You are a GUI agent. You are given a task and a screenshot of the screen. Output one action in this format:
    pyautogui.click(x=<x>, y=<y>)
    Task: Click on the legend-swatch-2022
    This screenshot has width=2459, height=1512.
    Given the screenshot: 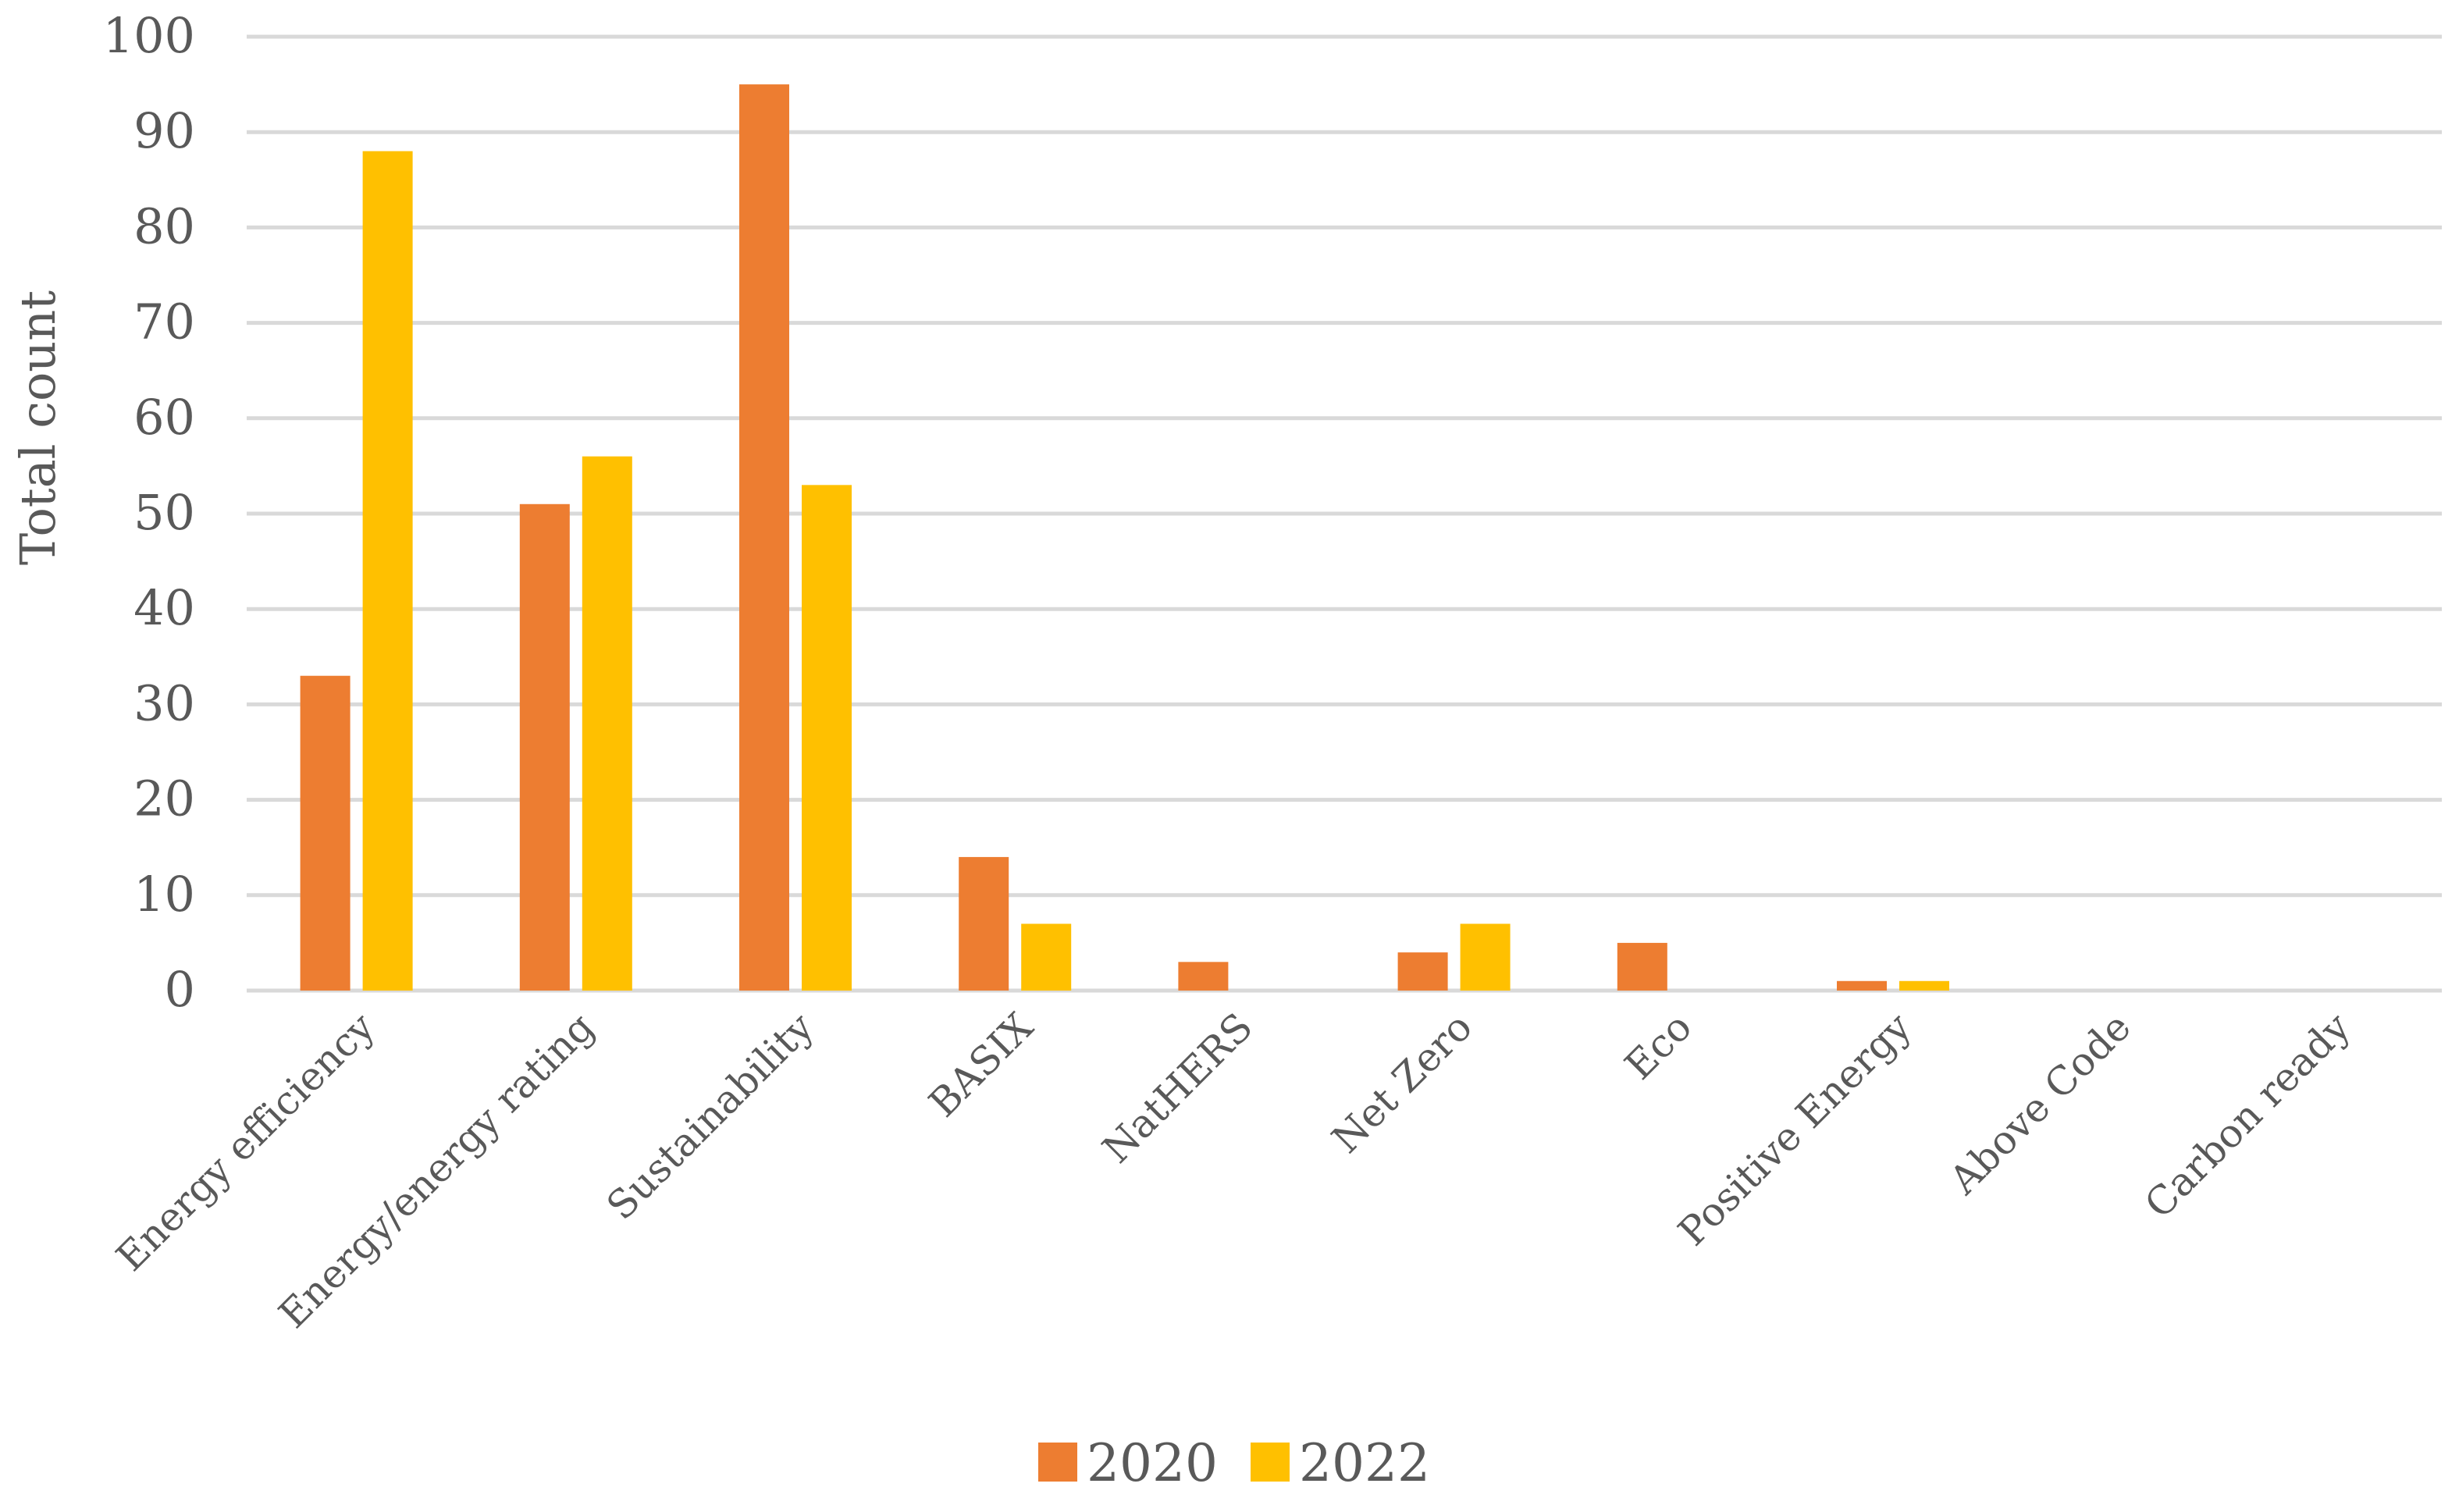 What is the action you would take?
    pyautogui.click(x=1270, y=1462)
    